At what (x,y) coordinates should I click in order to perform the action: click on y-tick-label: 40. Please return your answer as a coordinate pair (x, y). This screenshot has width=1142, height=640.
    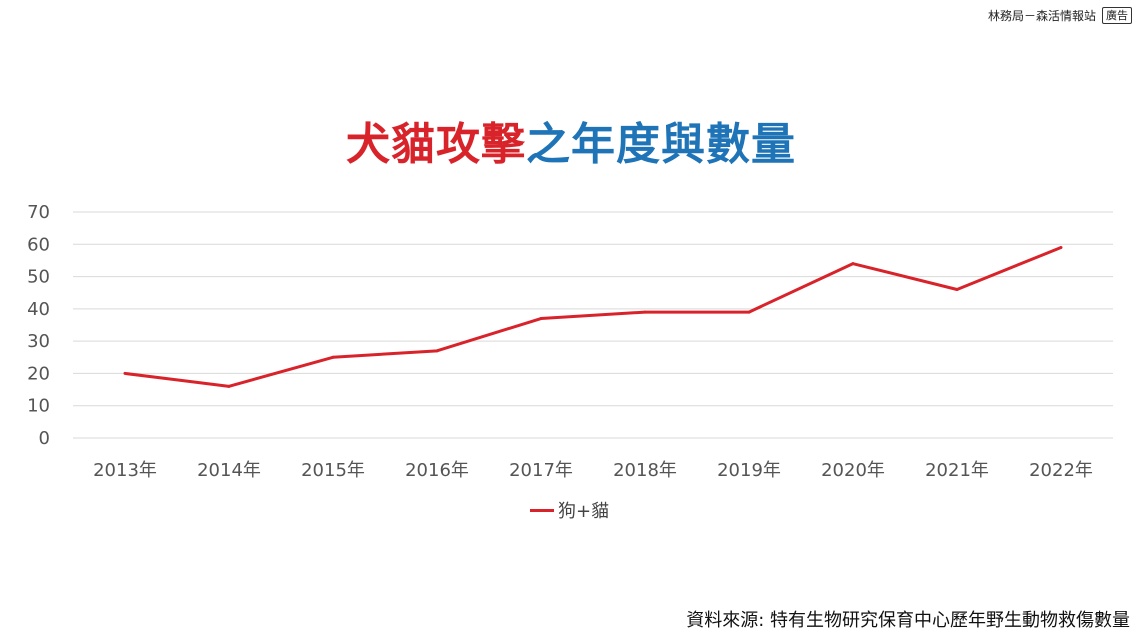
    Looking at the image, I should click on (38, 309).